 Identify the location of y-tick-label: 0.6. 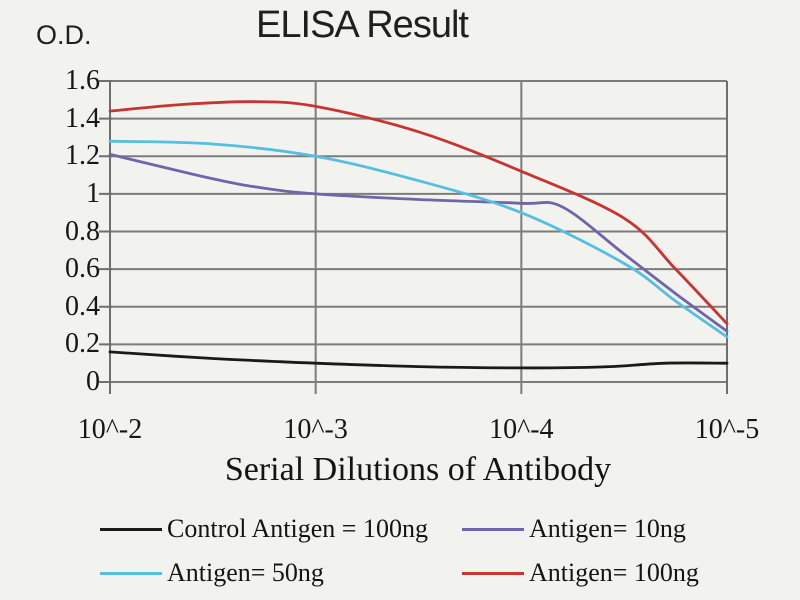
(82, 269).